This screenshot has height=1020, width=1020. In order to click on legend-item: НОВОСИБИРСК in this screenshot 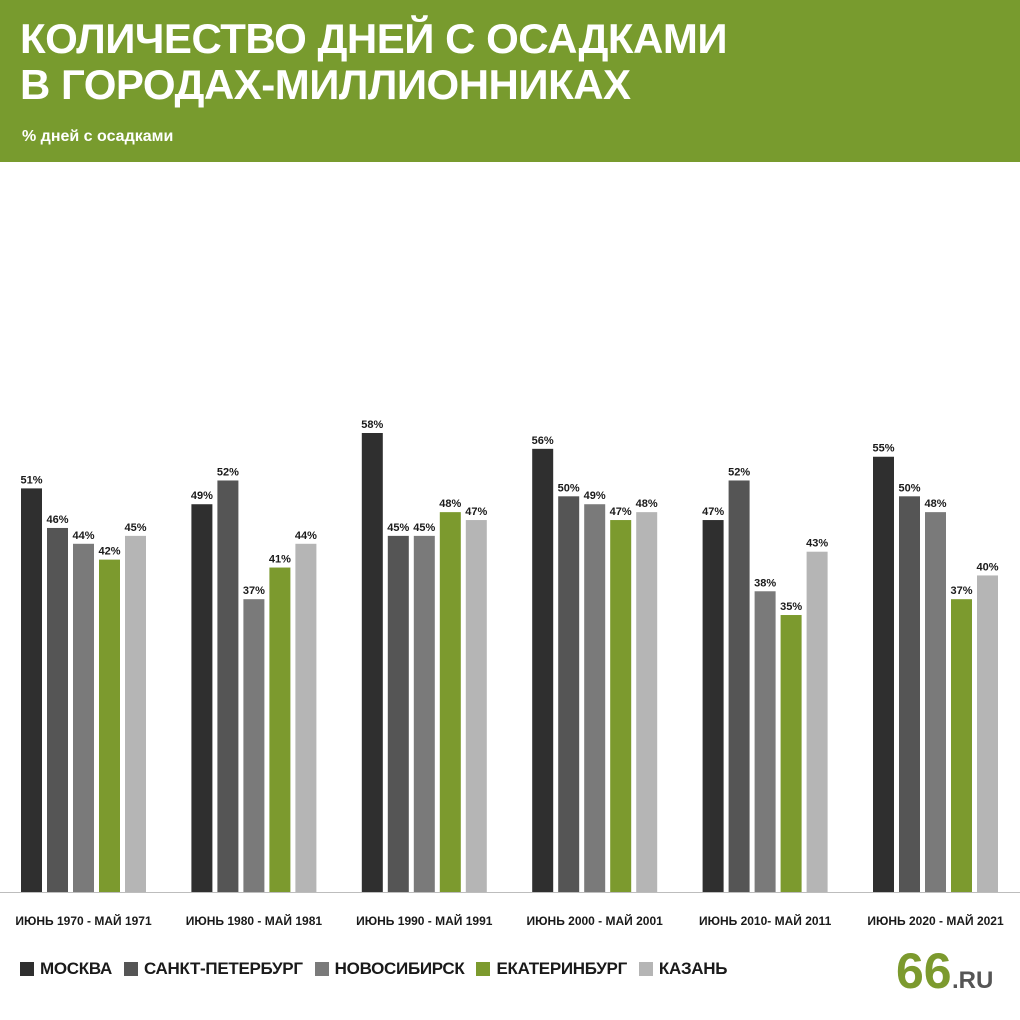, I will do `click(389, 969)`.